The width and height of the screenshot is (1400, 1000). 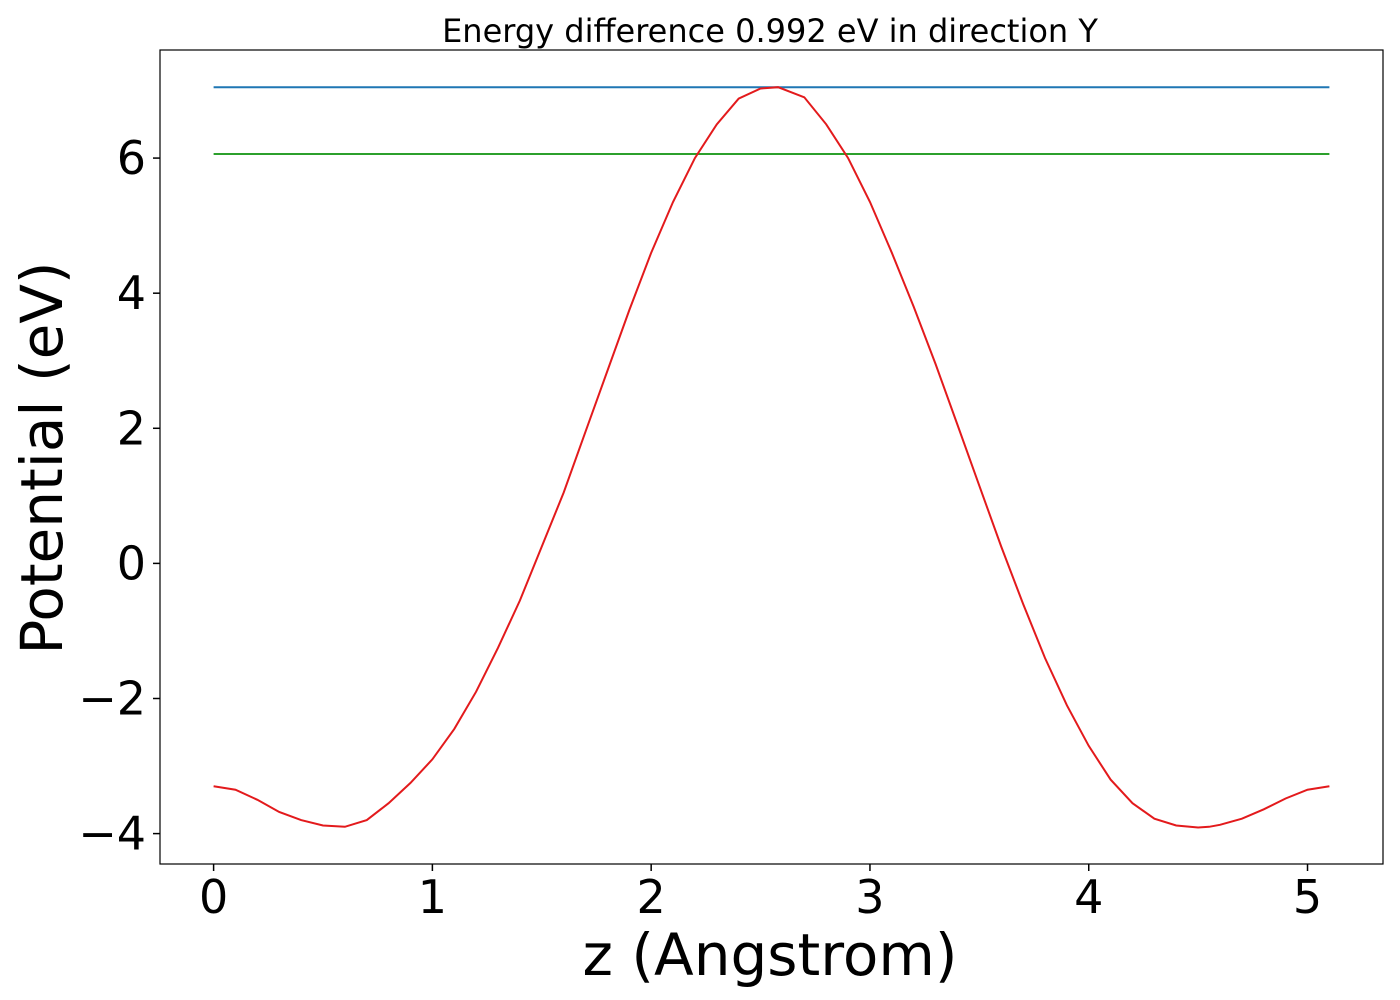 What do you see at coordinates (131, 563) in the screenshot?
I see `y-tick-label: 0` at bounding box center [131, 563].